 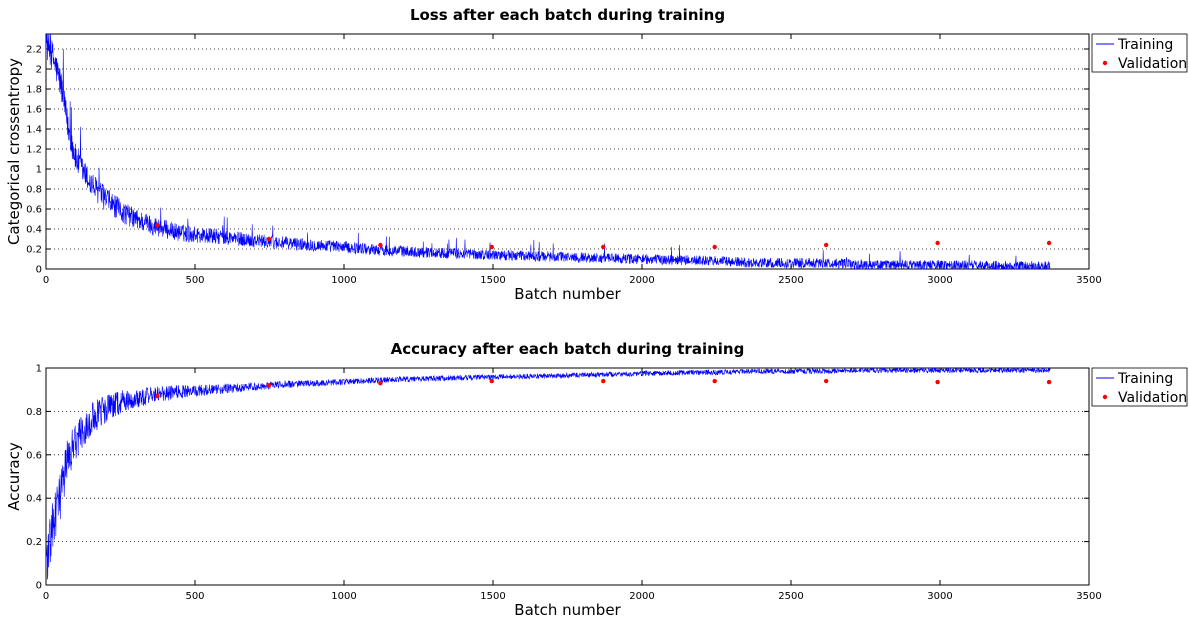 What do you see at coordinates (14, 476) in the screenshot?
I see `y-axis-label: Accuracy` at bounding box center [14, 476].